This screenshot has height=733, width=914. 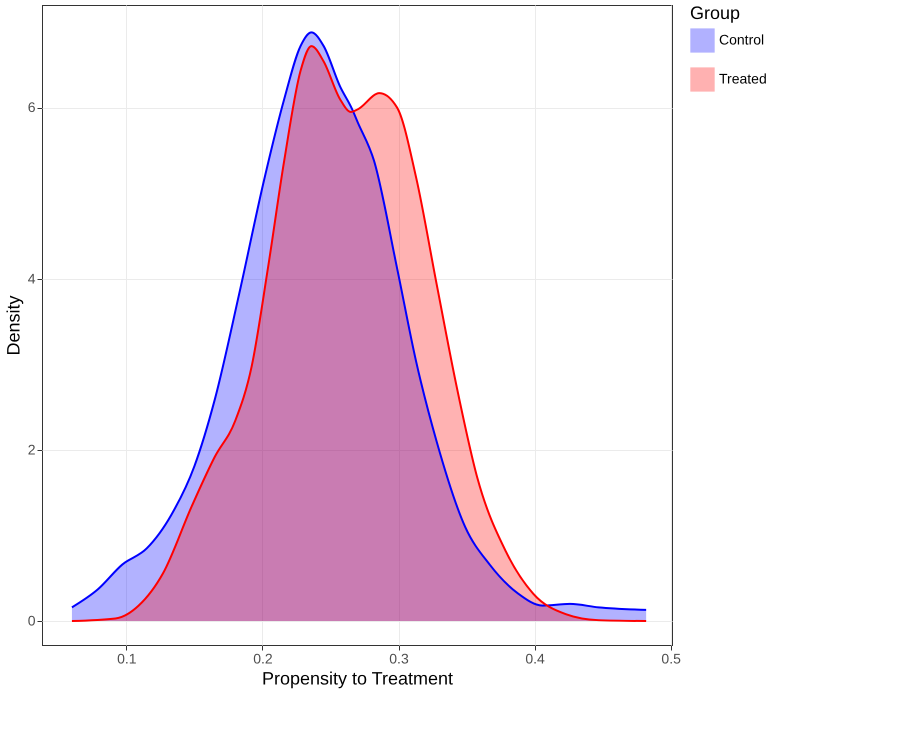 What do you see at coordinates (715, 13) in the screenshot?
I see `legend-title: Group` at bounding box center [715, 13].